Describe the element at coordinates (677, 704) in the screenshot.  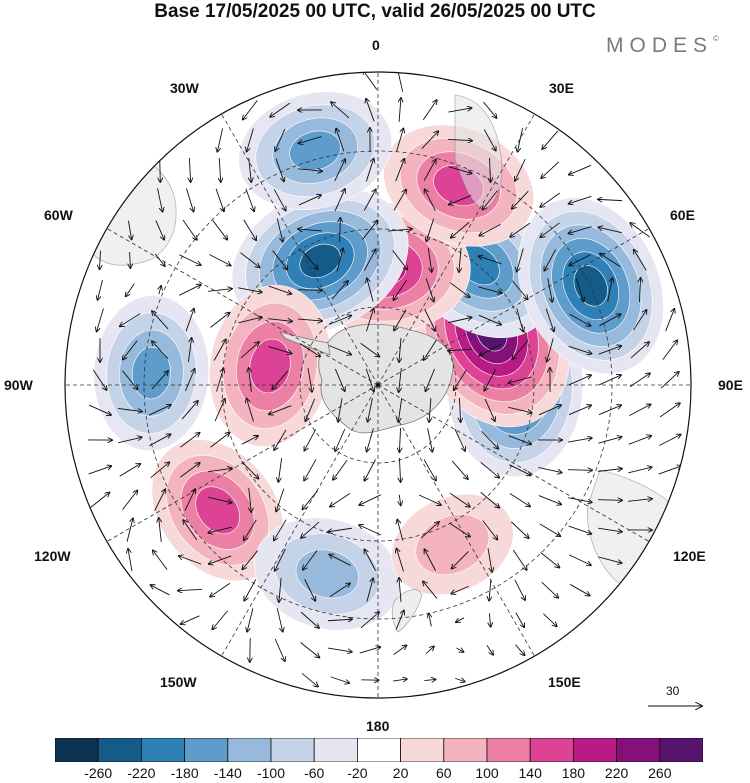
I see `reference-vector` at that location.